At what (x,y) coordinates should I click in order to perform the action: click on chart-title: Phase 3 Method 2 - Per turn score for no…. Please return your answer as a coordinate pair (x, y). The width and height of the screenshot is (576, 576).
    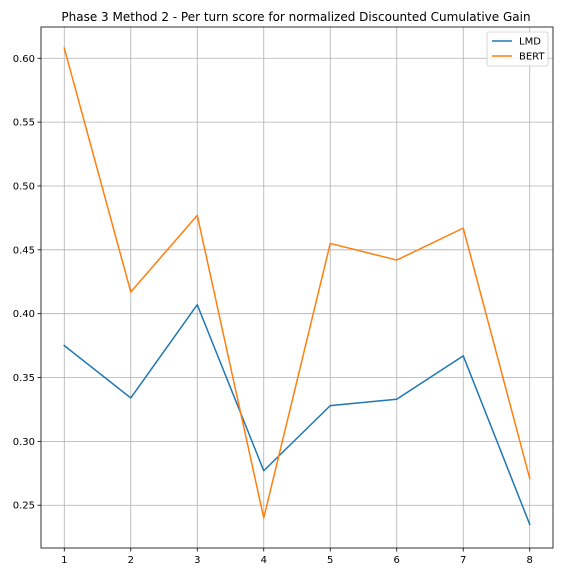
    Looking at the image, I should click on (295, 17).